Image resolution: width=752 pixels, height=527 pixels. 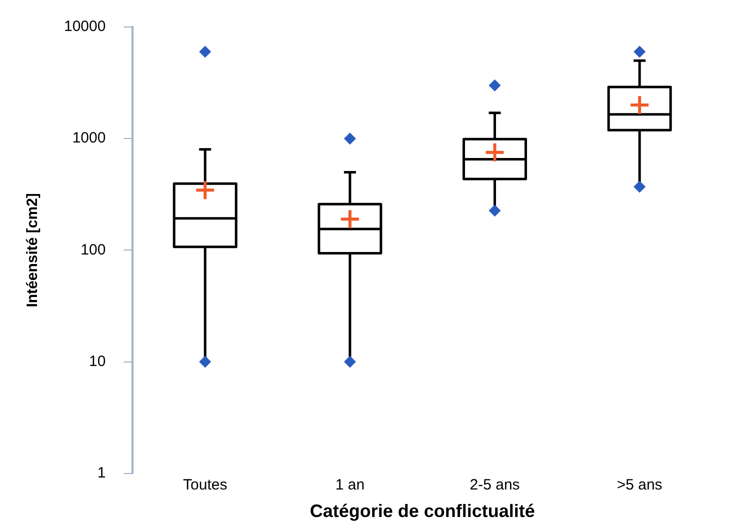 I want to click on y-axis-title: Intéensité [cm2], so click(x=33, y=250).